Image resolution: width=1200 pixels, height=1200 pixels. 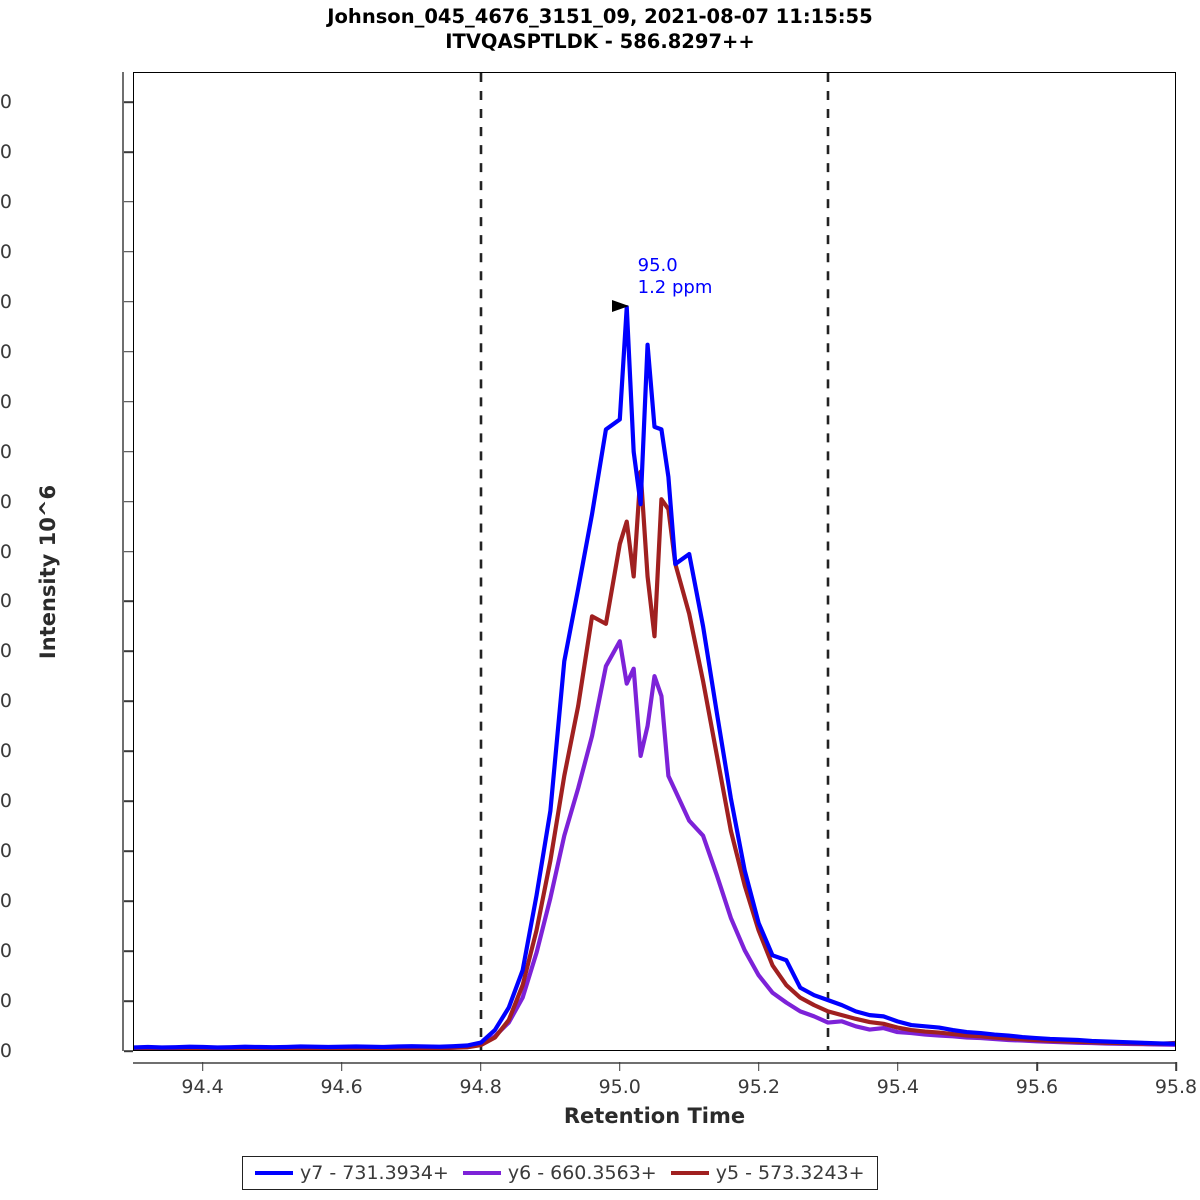 What do you see at coordinates (374, 1173) in the screenshot?
I see `legend-label-y7: y7 - 731.3934+` at bounding box center [374, 1173].